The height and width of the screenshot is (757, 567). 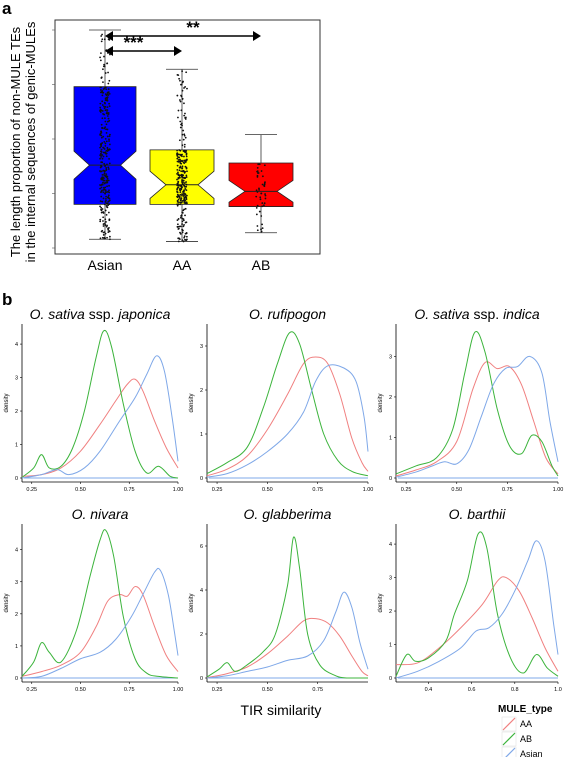 What do you see at coordinates (192, 602) in the screenshot?
I see `facet-ylabel: density` at bounding box center [192, 602].